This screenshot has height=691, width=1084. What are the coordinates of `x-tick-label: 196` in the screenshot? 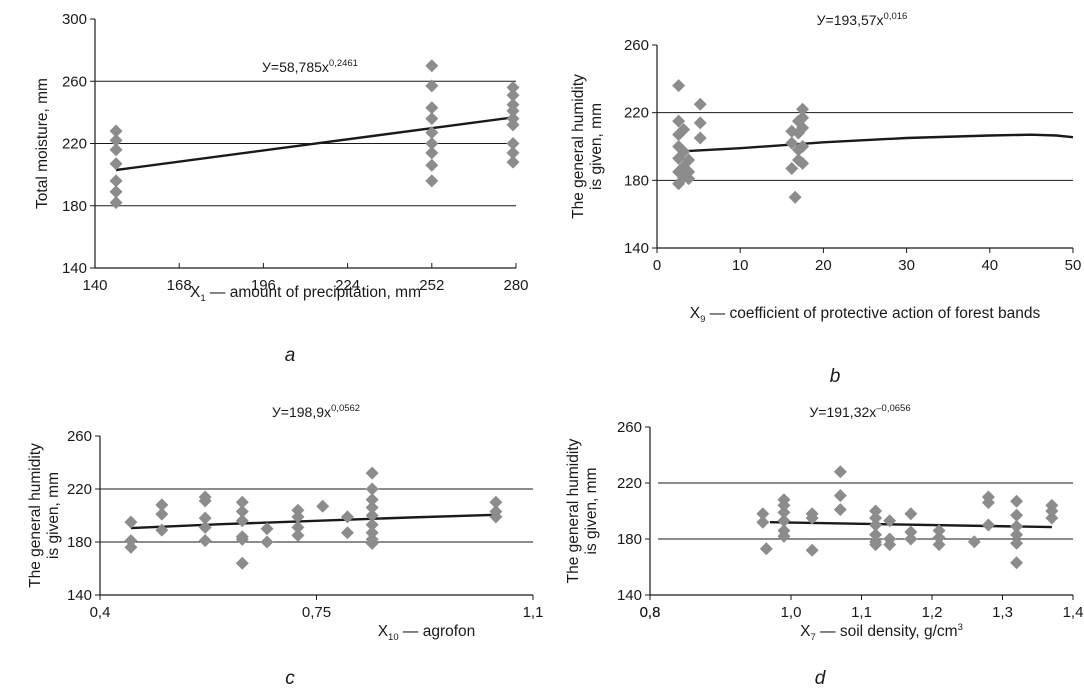 It's located at (263, 285).